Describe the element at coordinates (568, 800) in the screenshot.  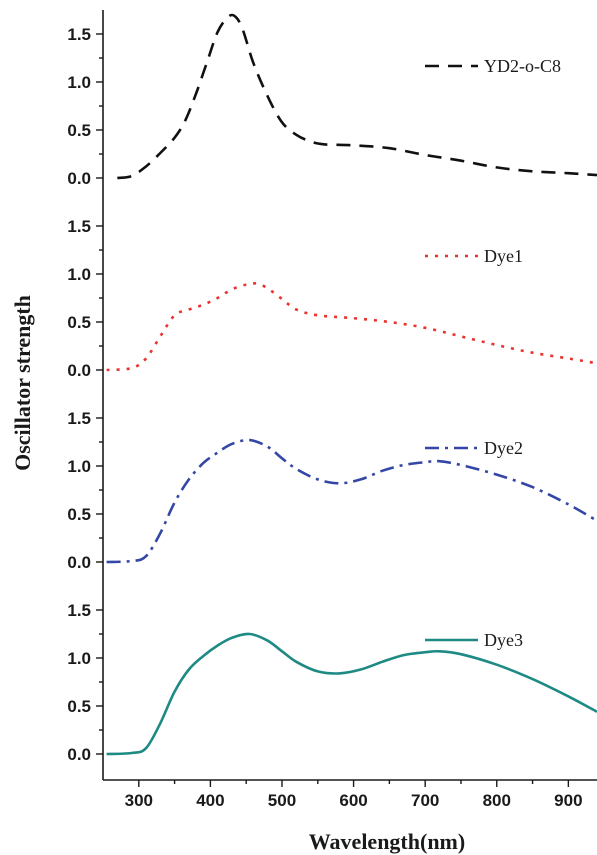
I see `x-tick-label: 900` at that location.